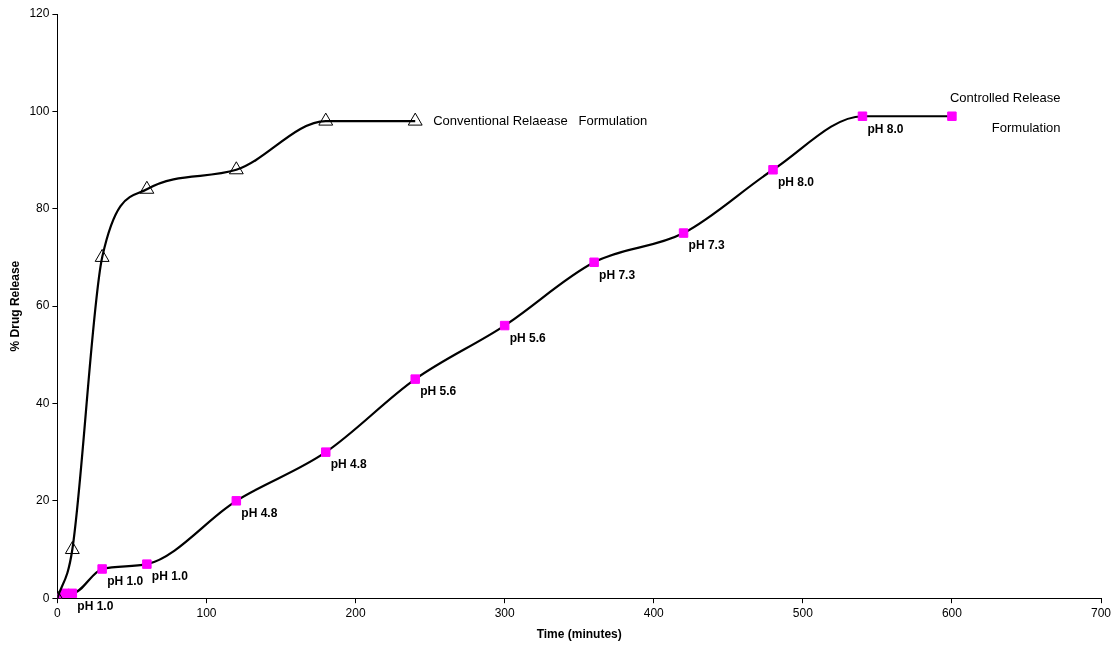  Describe the element at coordinates (58, 612) in the screenshot. I see `x-tick-label: 0` at that location.